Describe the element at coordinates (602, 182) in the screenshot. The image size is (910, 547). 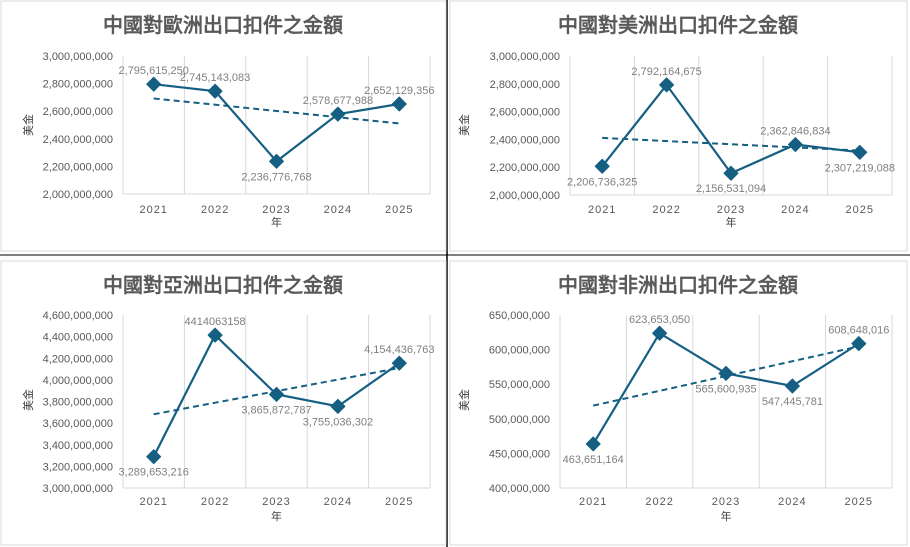
I see `data-label: 2,206,736,325` at that location.